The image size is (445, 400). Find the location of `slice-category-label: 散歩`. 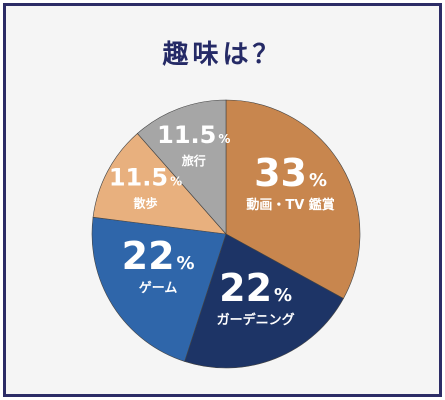

slice-category-label: 散歩 is located at coordinates (145, 202).